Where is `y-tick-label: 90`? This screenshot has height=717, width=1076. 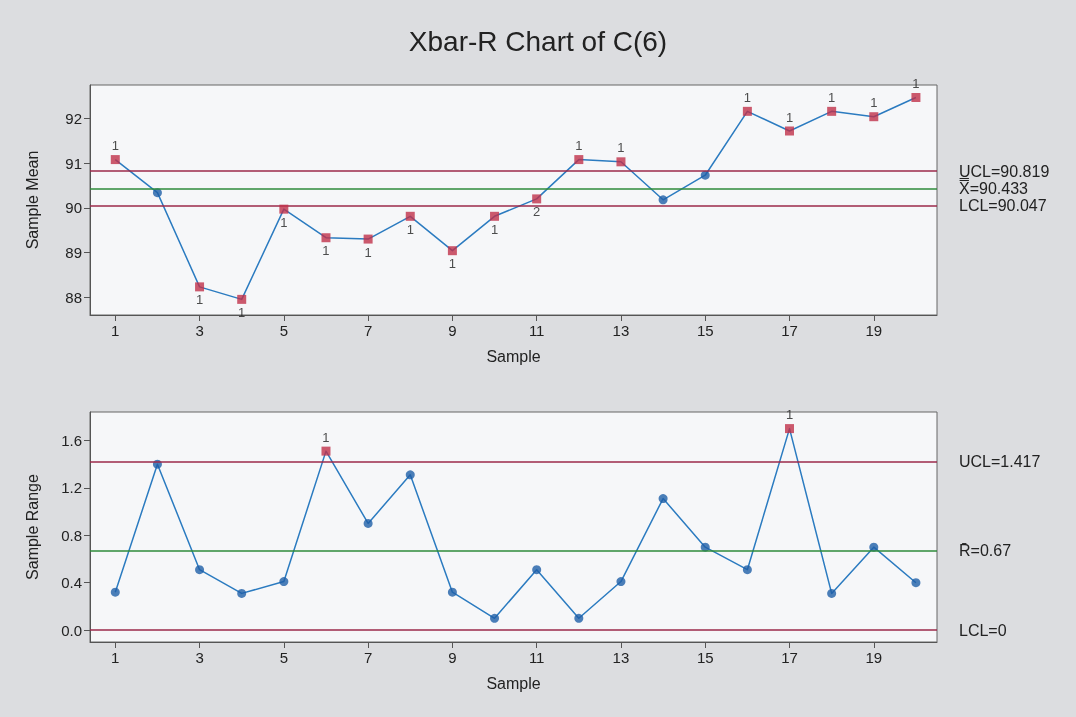
y-tick-label: 90 is located at coordinates (73, 208).